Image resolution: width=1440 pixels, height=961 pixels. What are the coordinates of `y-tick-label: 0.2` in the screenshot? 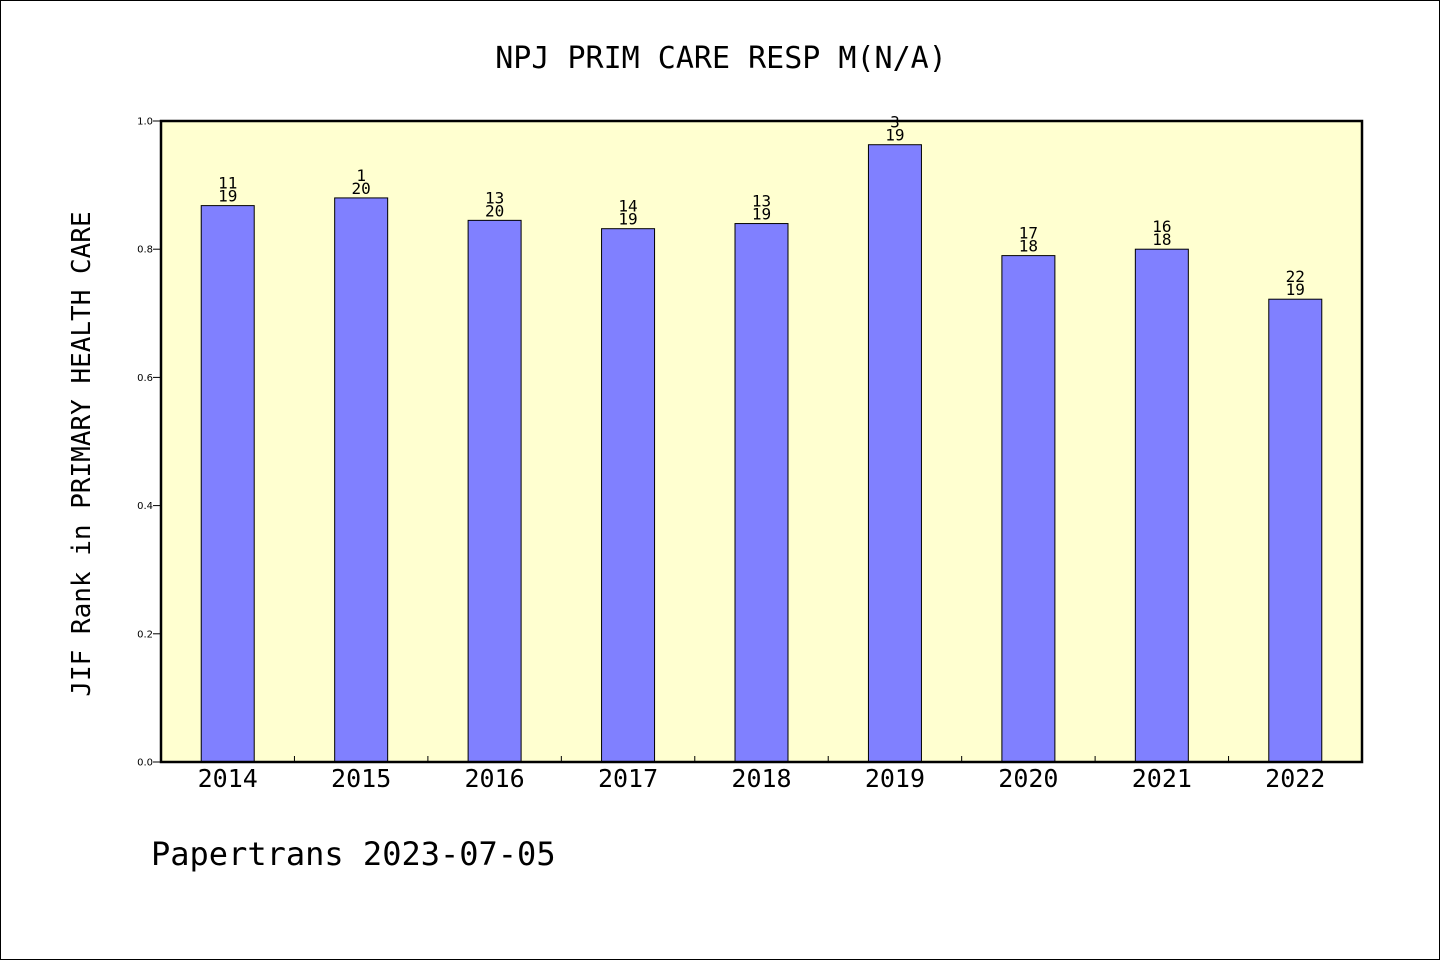 It's located at (145, 634).